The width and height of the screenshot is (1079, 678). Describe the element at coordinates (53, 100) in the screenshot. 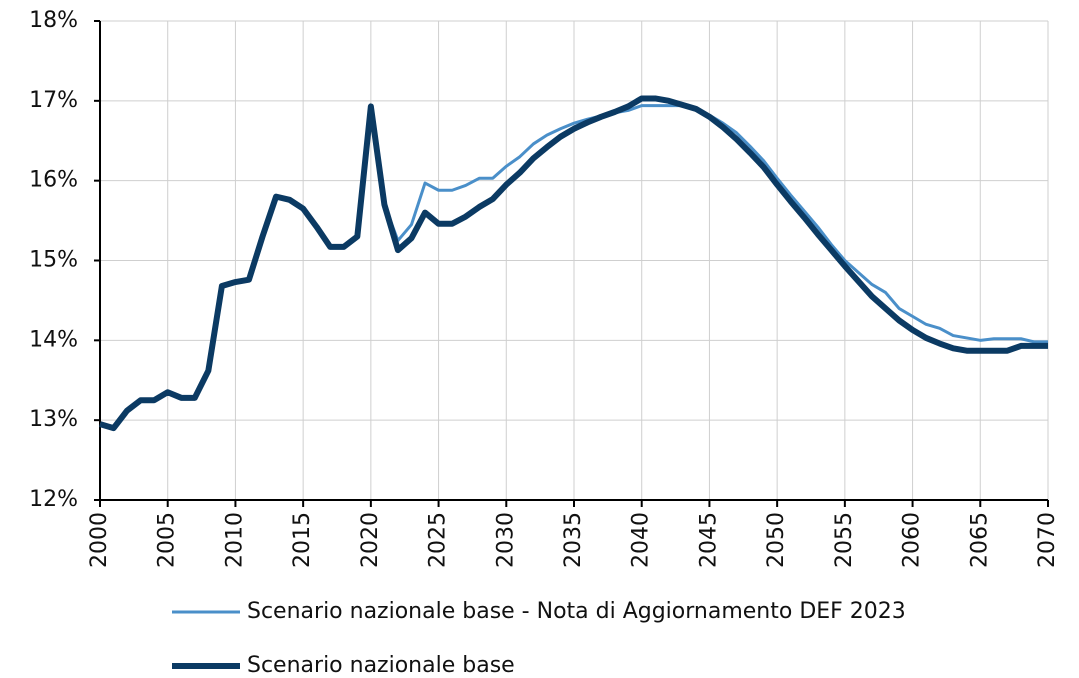

I see `y-tick-label: 17%` at that location.